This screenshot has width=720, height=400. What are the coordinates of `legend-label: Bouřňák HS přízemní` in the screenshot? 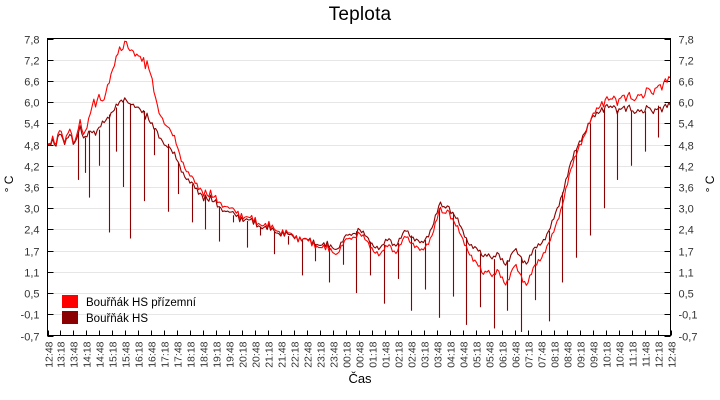 It's located at (141, 303).